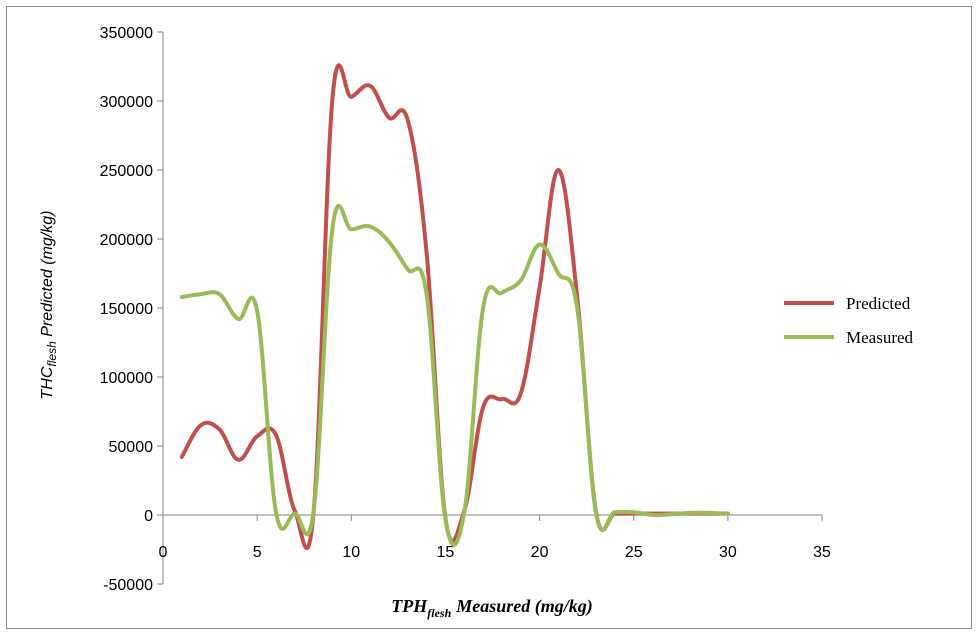 This screenshot has width=980, height=635. What do you see at coordinates (634, 552) in the screenshot?
I see `x-tick-label: 25` at bounding box center [634, 552].